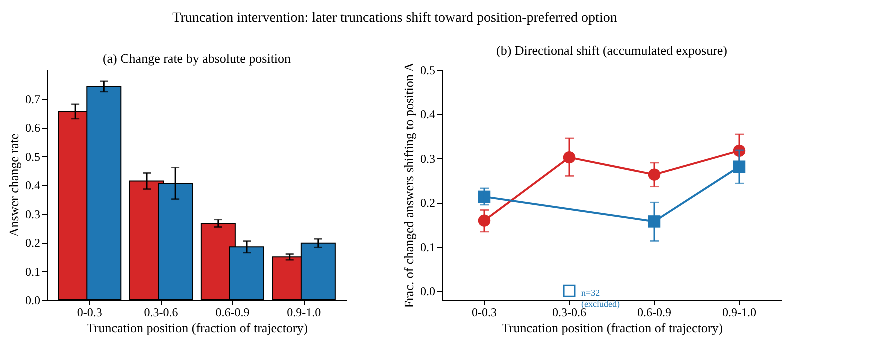 This screenshot has height=364, width=880. Describe the element at coordinates (33, 128) in the screenshot. I see `y-tick-label: 0.6` at that location.